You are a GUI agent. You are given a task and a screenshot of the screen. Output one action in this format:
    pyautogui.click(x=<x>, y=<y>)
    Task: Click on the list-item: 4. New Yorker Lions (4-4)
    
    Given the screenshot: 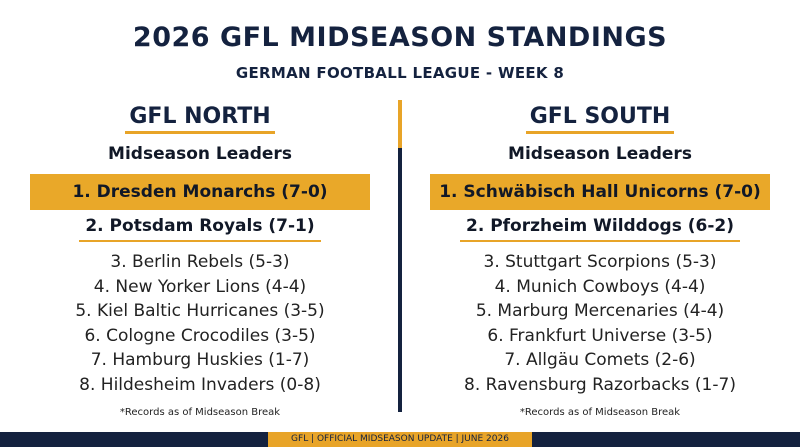 What is the action you would take?
    pyautogui.click(x=200, y=286)
    